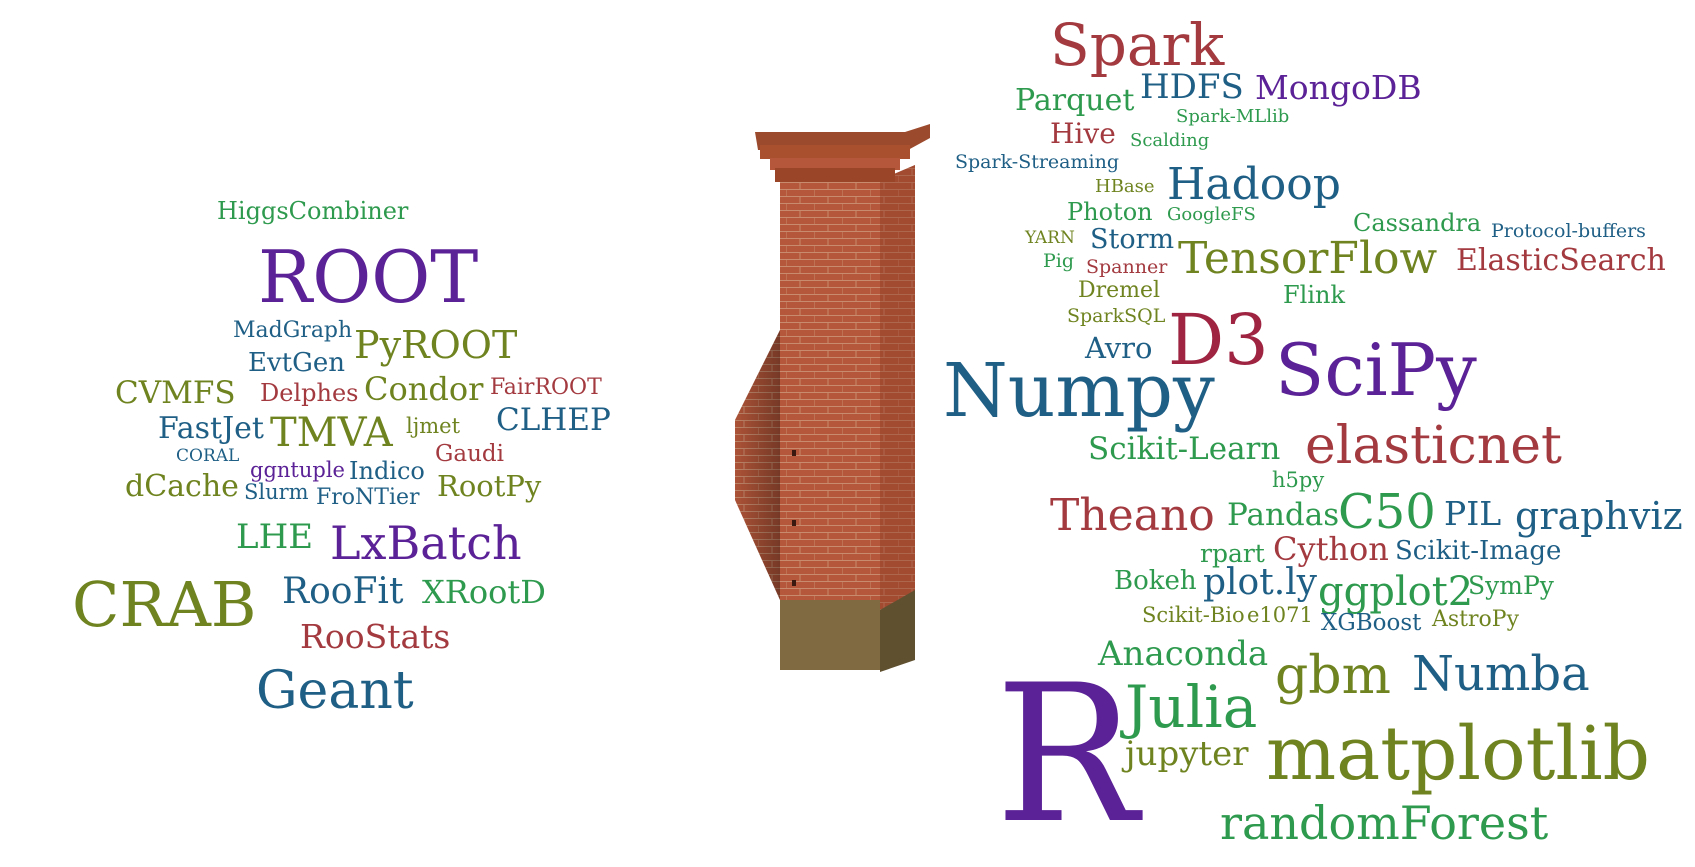 Image resolution: width=1695 pixels, height=867 pixels. What do you see at coordinates (368, 497) in the screenshot?
I see `word-frontier: FroNTier` at bounding box center [368, 497].